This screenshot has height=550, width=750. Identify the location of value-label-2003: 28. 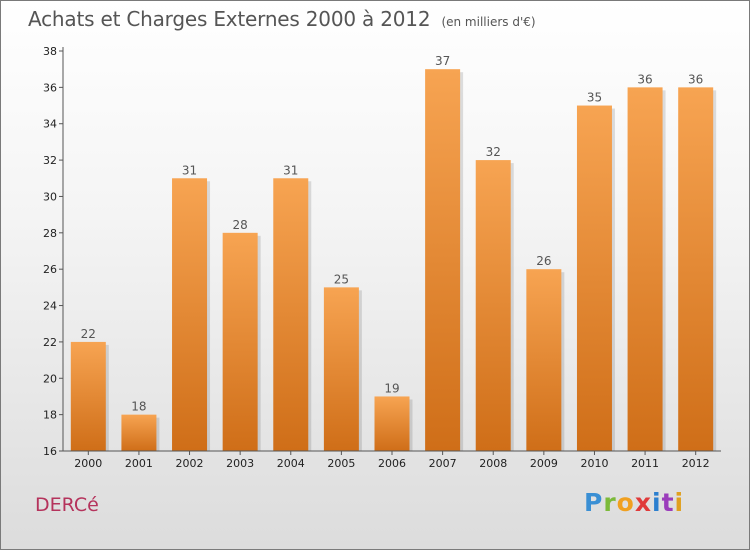
(240, 225).